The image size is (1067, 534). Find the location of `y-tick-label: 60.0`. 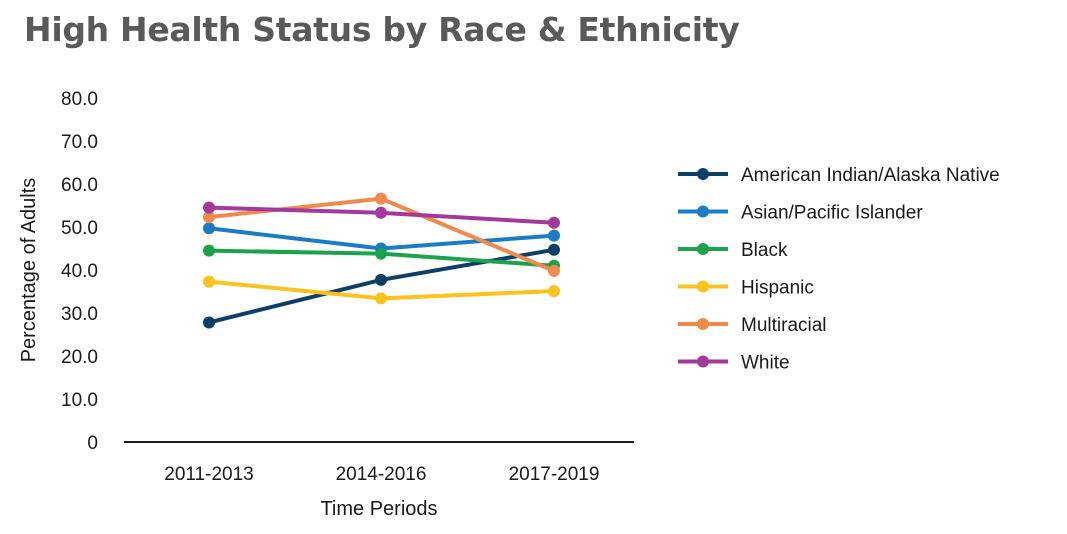

y-tick-label: 60.0 is located at coordinates (79, 185).